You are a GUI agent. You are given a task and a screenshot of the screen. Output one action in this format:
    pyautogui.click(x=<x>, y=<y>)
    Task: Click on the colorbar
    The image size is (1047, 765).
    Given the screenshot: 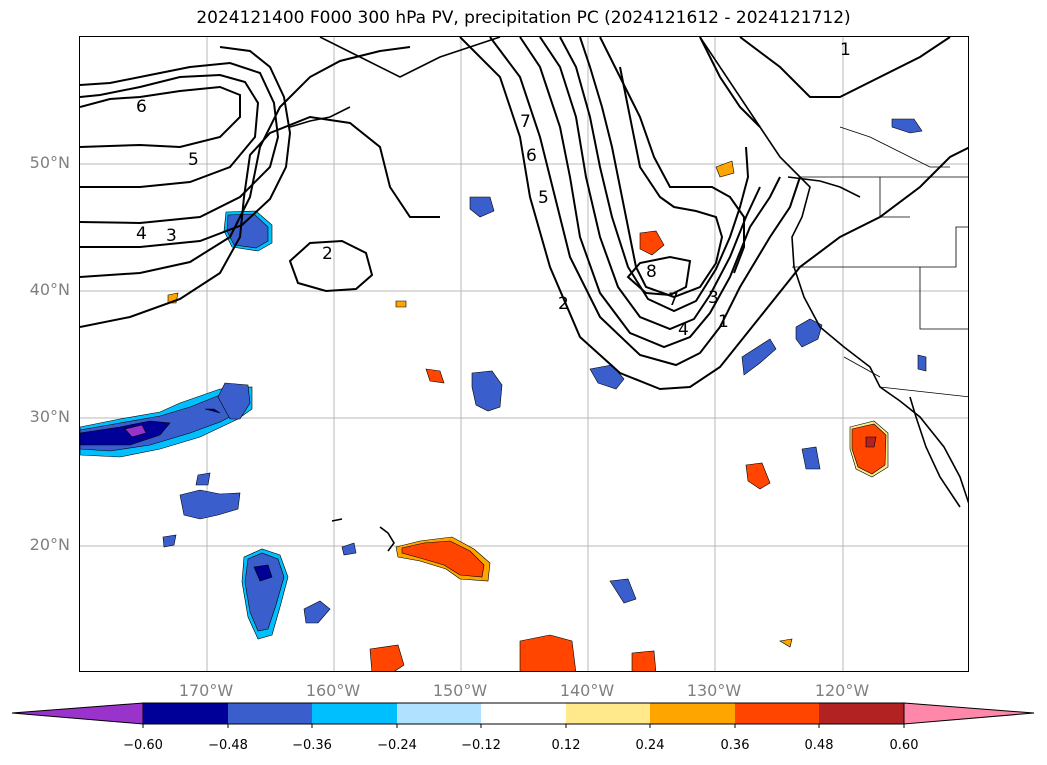 What is the action you would take?
    pyautogui.click(x=523, y=715)
    